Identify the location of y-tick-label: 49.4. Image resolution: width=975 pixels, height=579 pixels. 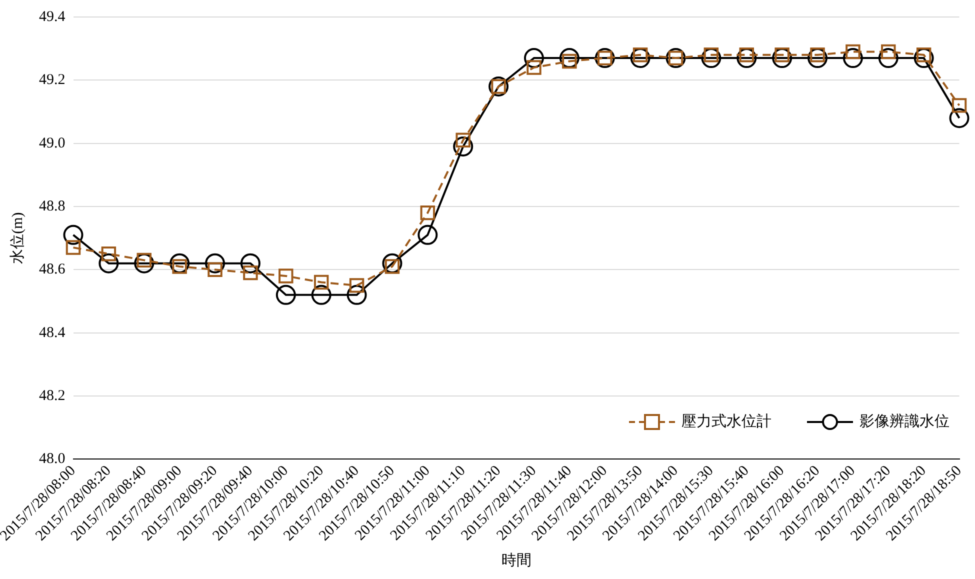
(52, 16).